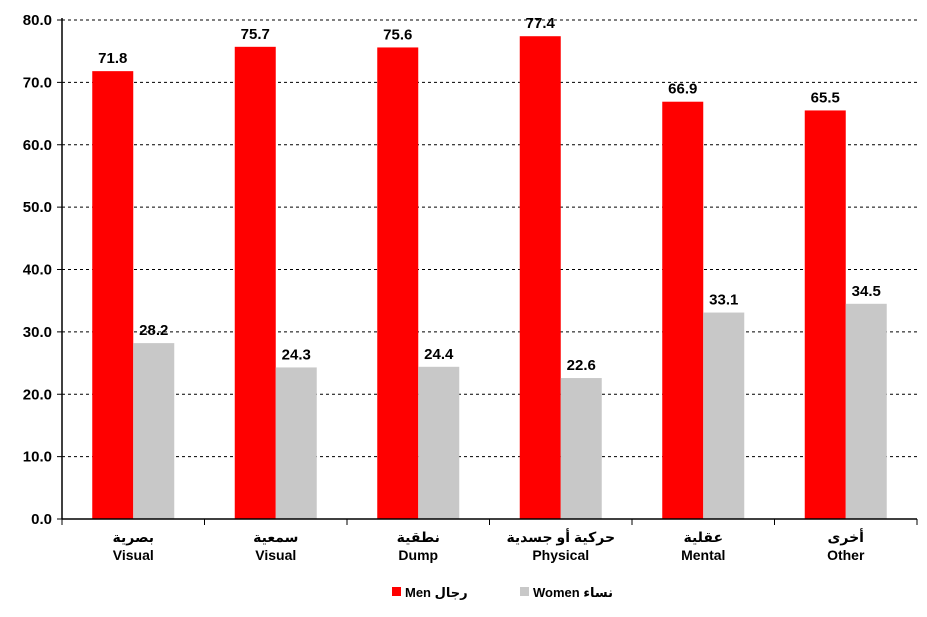 This screenshot has width=927, height=617. I want to click on y-tick-label: 50.0, so click(37, 207).